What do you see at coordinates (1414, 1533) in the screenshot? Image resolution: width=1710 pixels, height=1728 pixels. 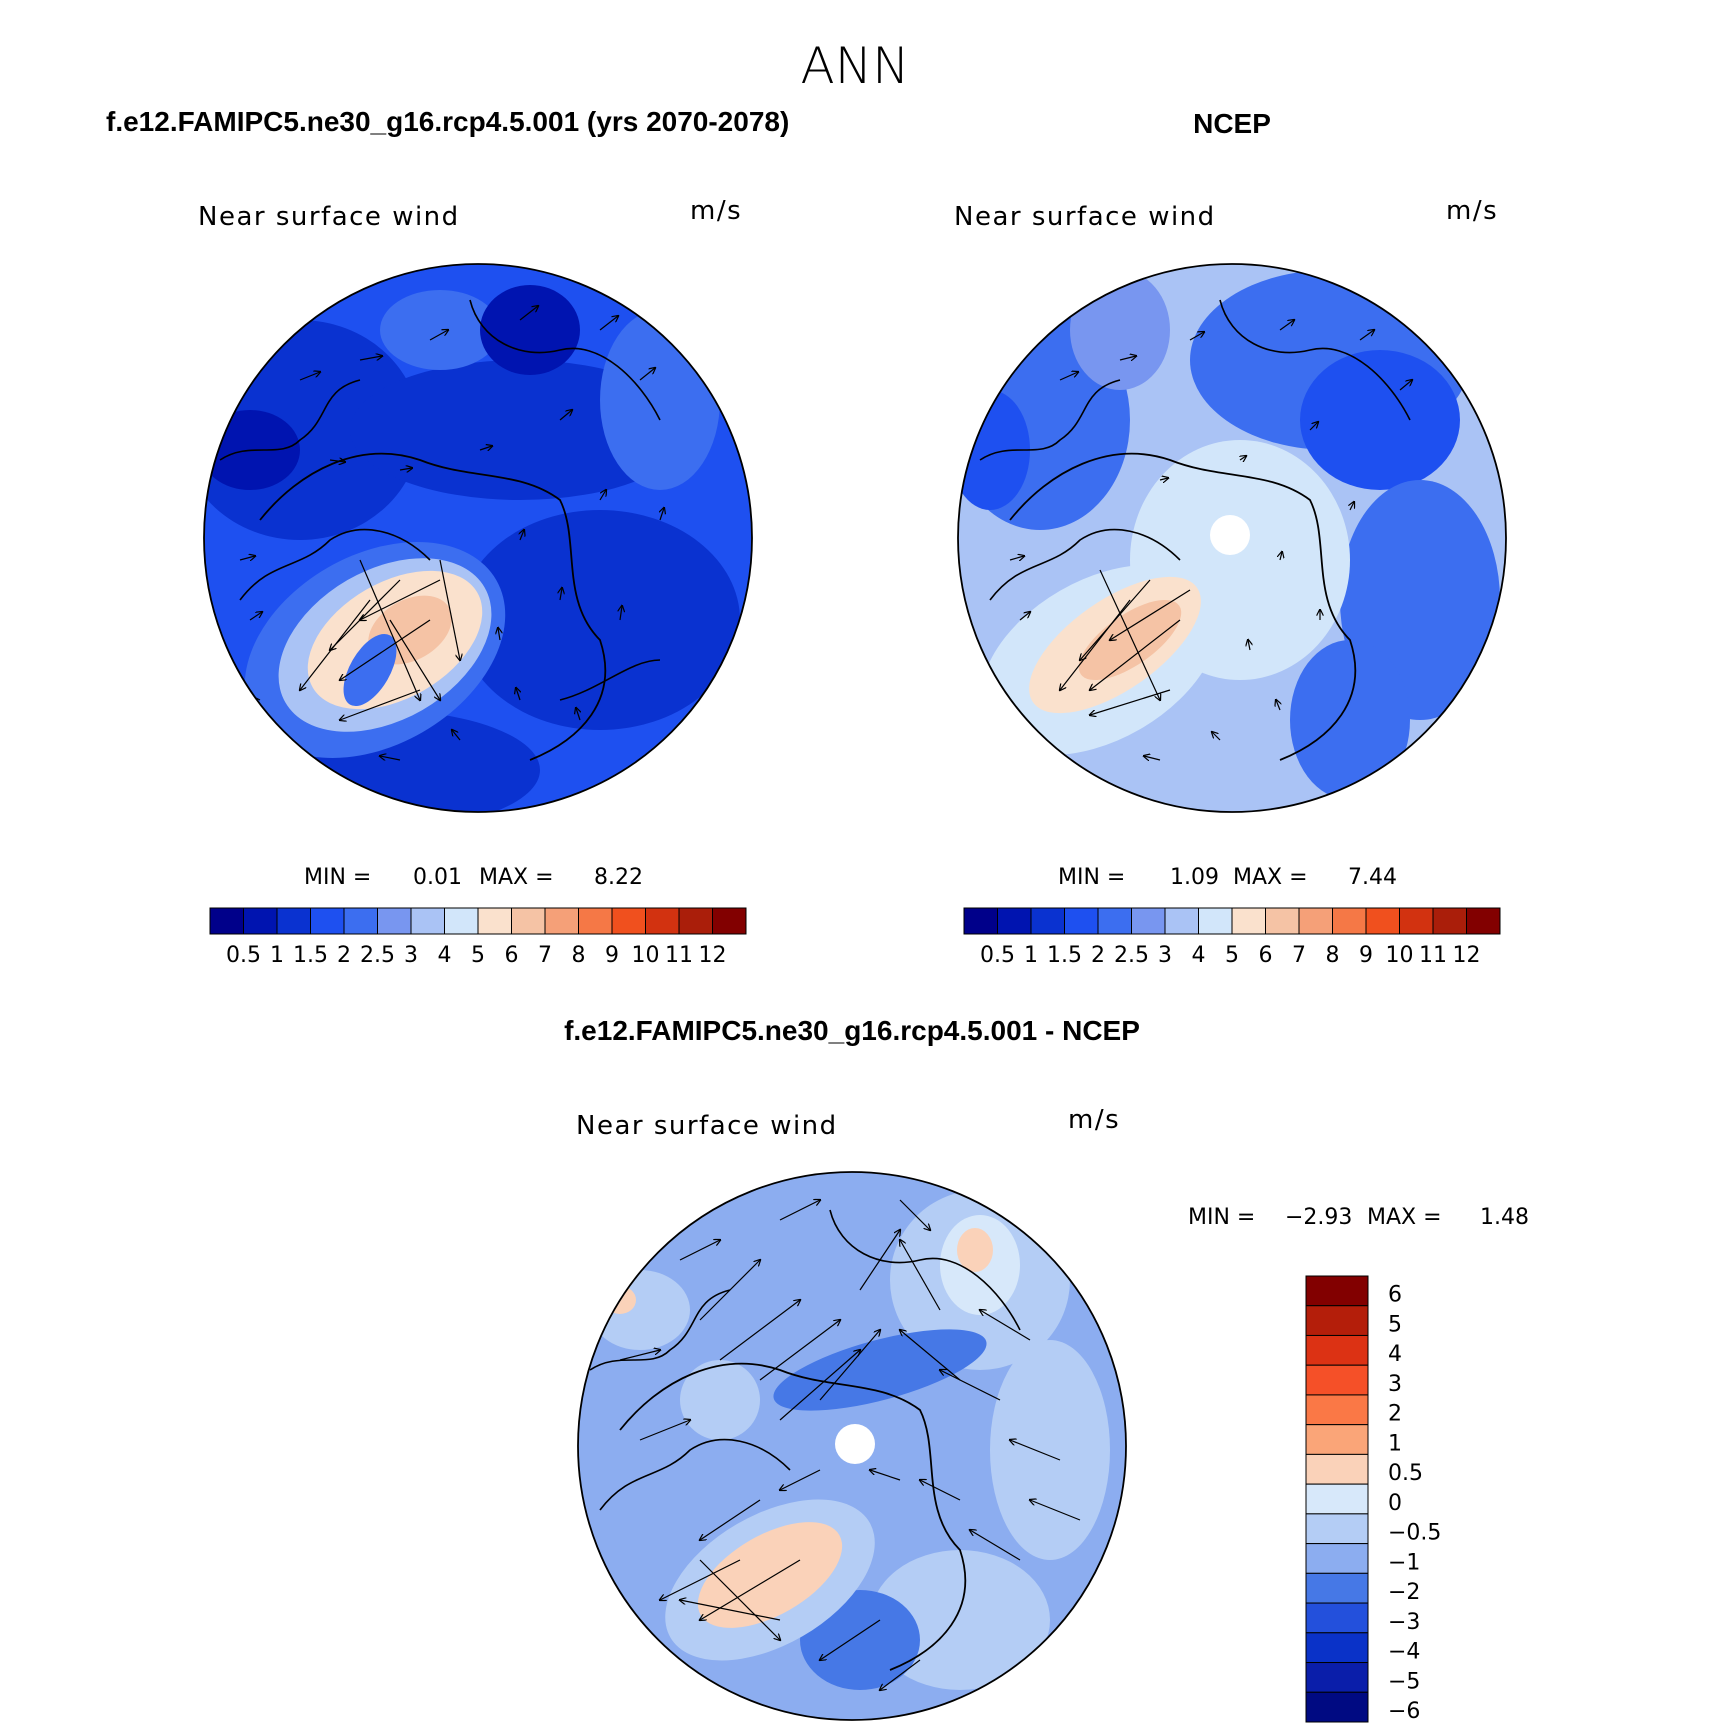 I see `colorbar-tick-label: −0.5` at bounding box center [1414, 1533].